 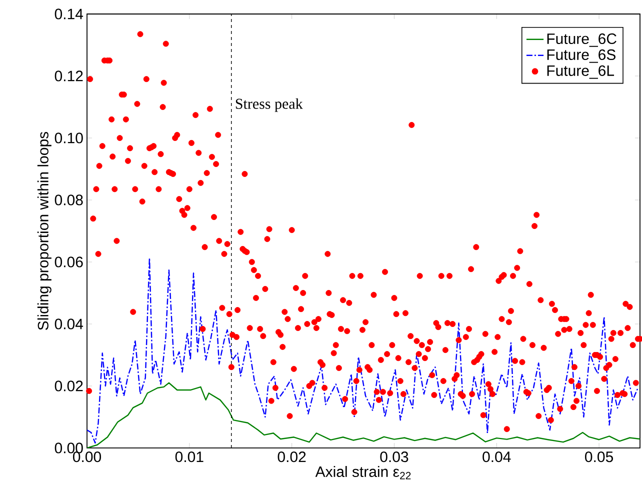 What do you see at coordinates (69, 324) in the screenshot?
I see `y-tick-label: 0.04` at bounding box center [69, 324].